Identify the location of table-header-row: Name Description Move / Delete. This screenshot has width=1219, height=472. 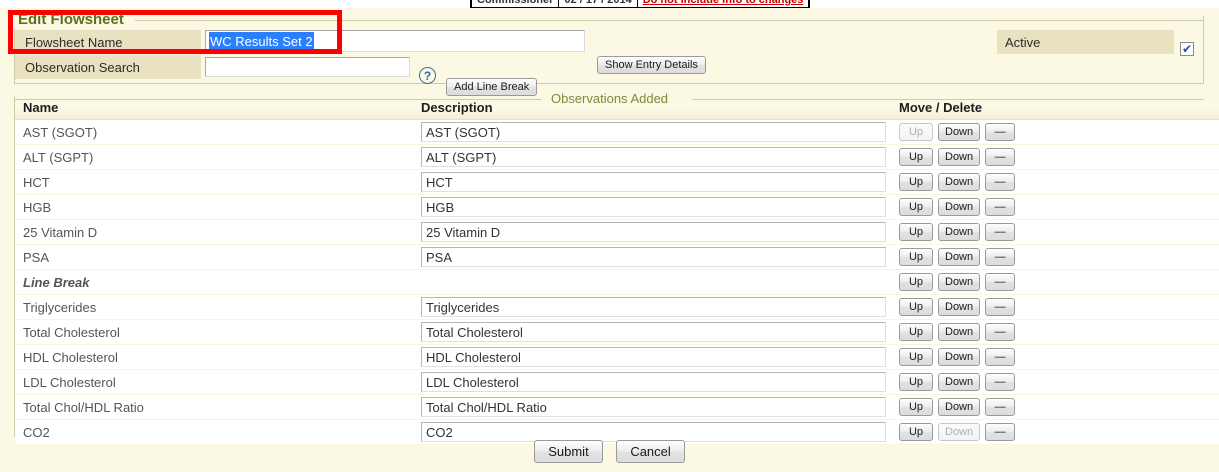
(617, 108).